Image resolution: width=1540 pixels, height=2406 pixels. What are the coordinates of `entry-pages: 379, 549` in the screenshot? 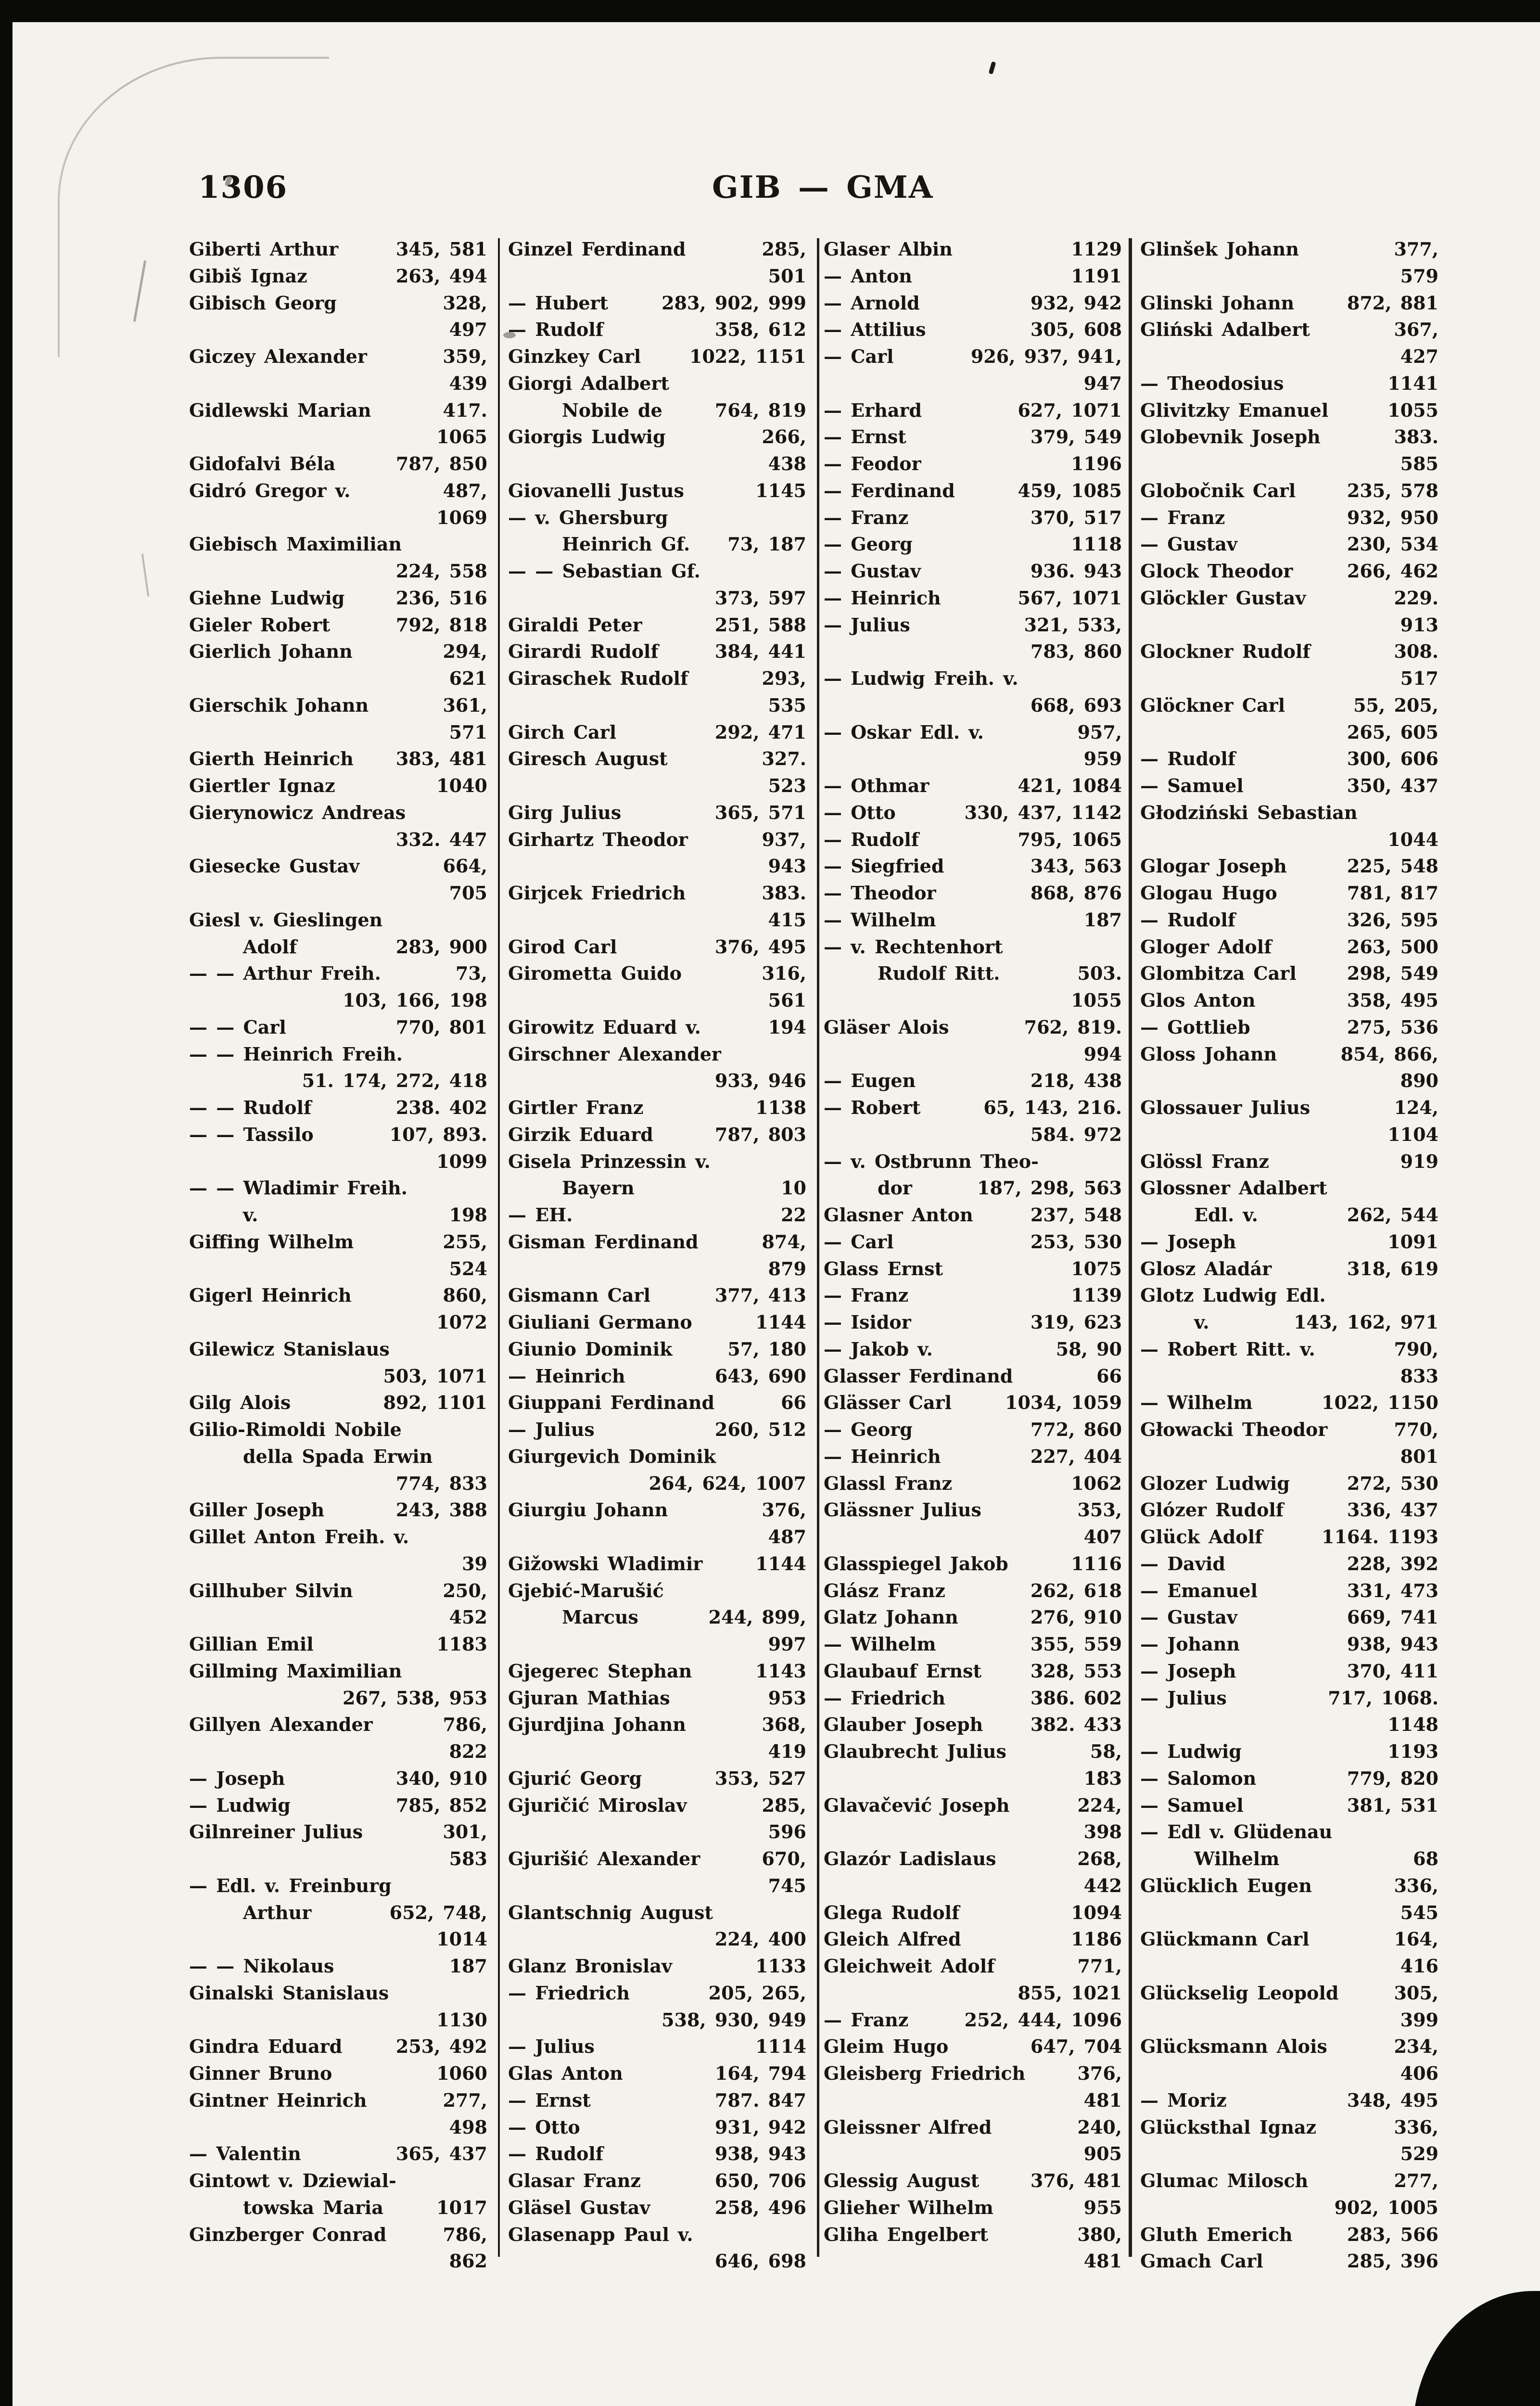 It's located at (1076, 437).